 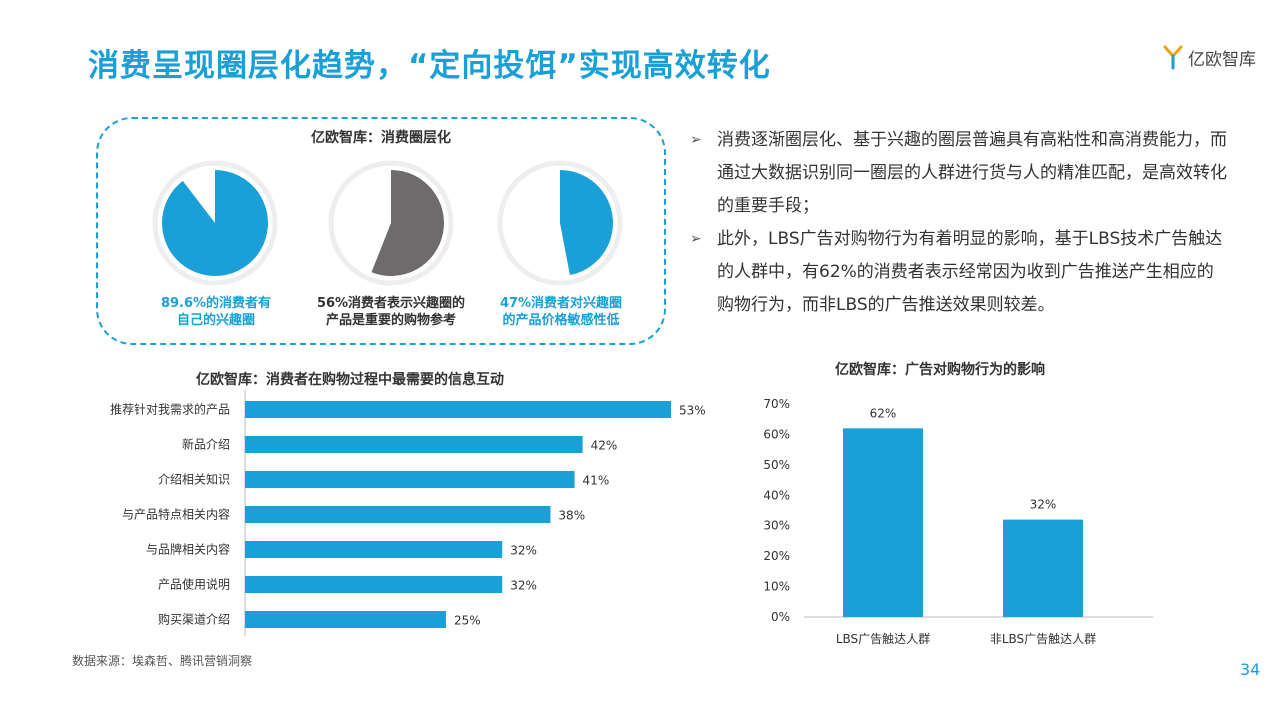 I want to click on vbar-tick-label: 10%, so click(x=776, y=587).